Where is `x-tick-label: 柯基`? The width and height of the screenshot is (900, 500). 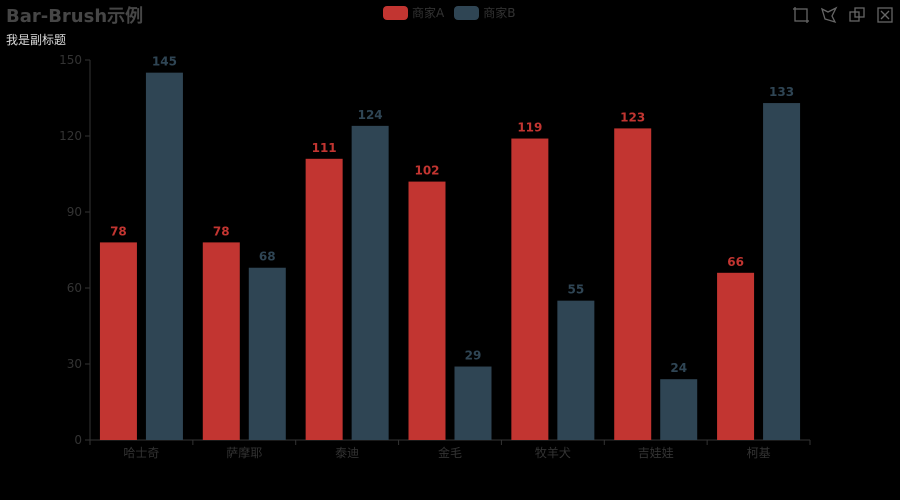
x-tick-label: 柯基 is located at coordinates (759, 453).